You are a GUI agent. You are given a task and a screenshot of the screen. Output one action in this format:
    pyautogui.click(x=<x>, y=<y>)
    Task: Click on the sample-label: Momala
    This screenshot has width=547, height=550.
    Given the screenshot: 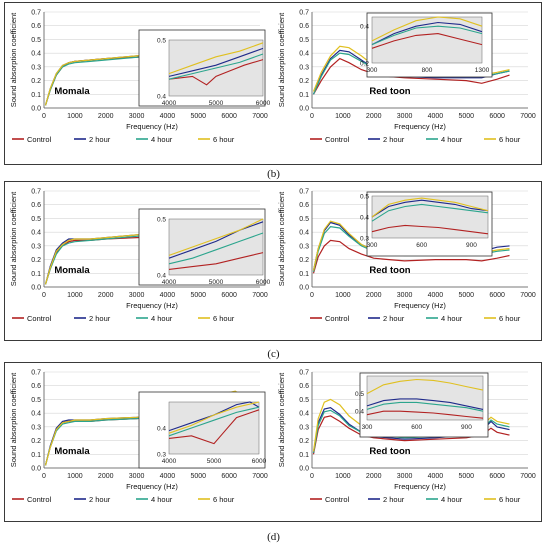 What is the action you would take?
    pyautogui.click(x=72, y=91)
    